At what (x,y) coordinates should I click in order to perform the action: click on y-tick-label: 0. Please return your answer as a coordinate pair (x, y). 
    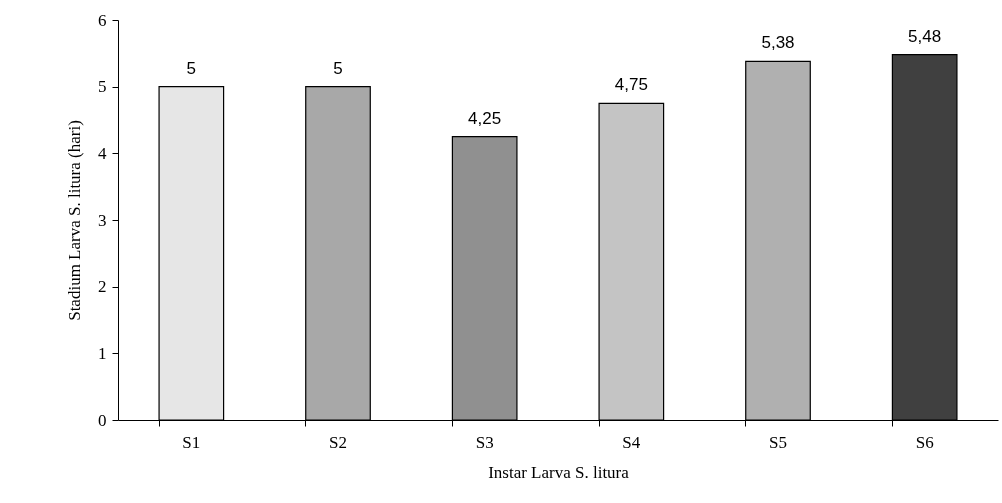
    Looking at the image, I should click on (102, 420).